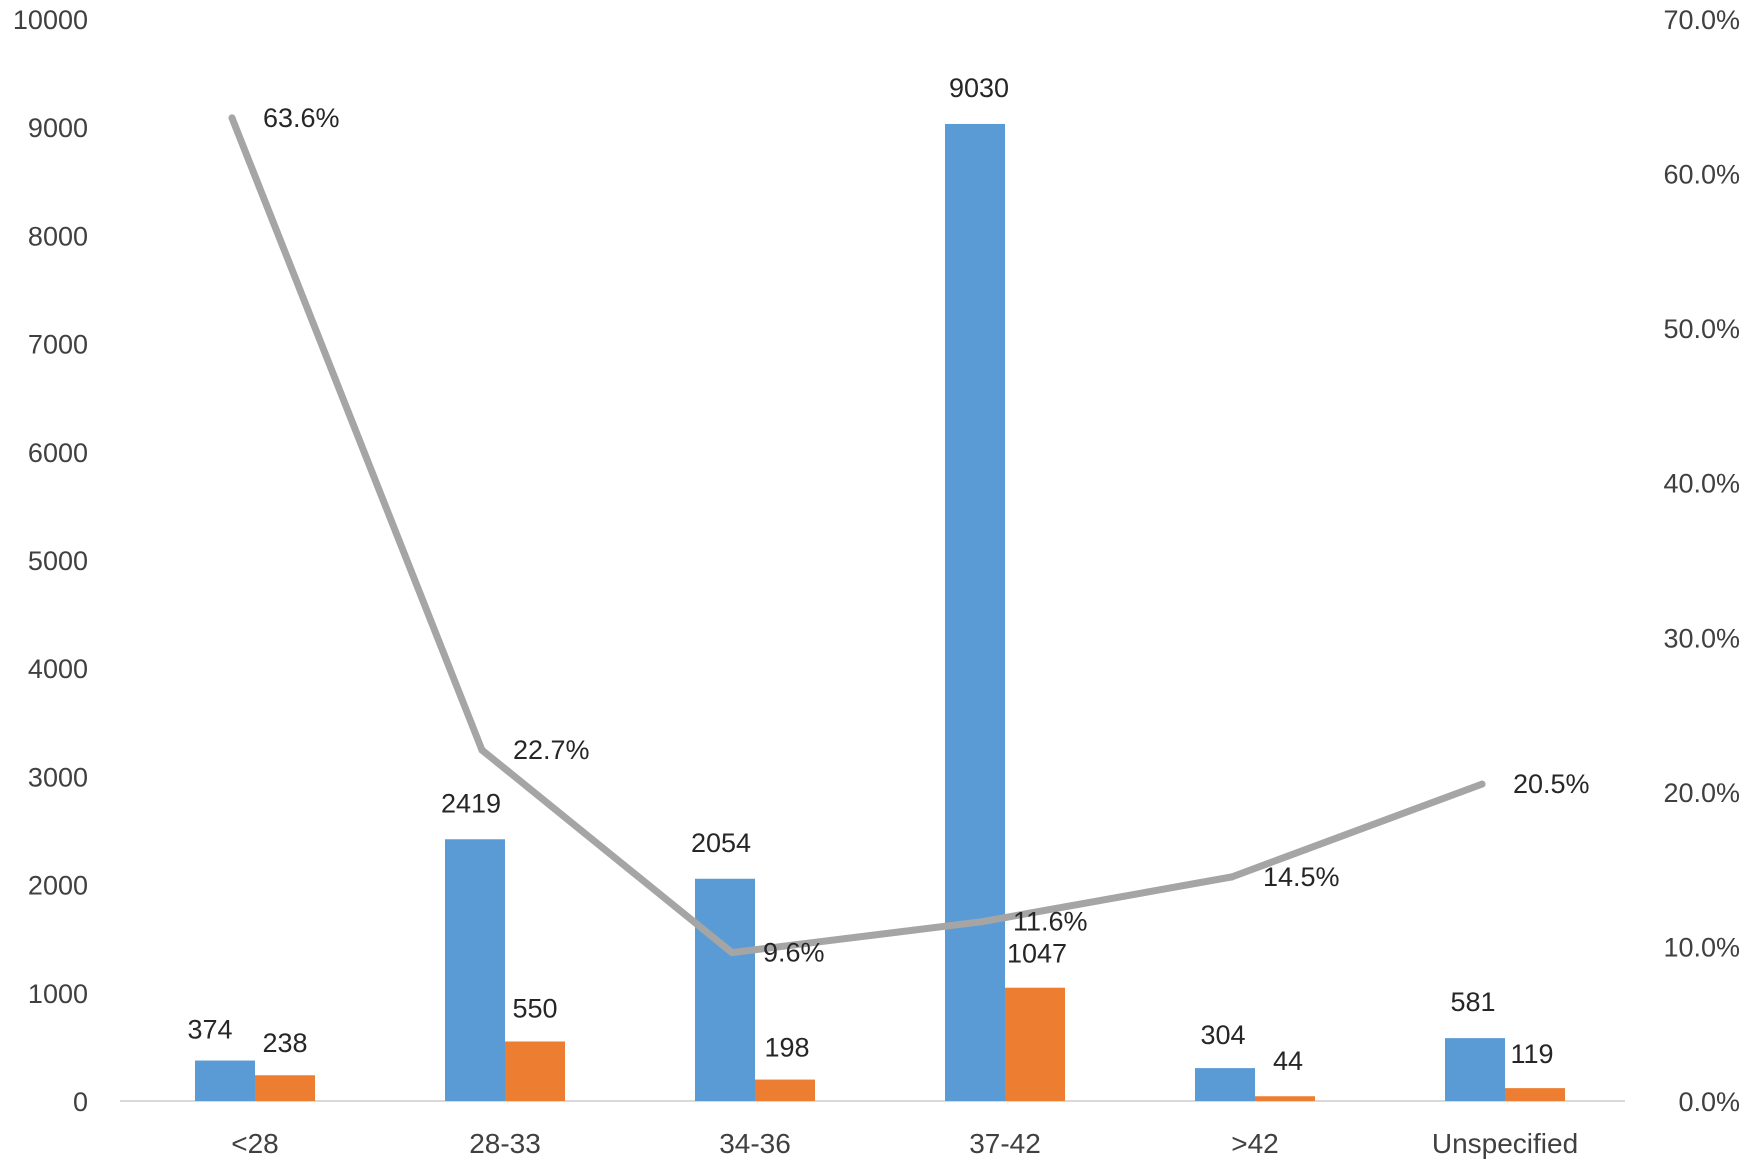 The image size is (1750, 1168). Describe the element at coordinates (58, 669) in the screenshot. I see `y-left-tick-label: 4000` at that location.